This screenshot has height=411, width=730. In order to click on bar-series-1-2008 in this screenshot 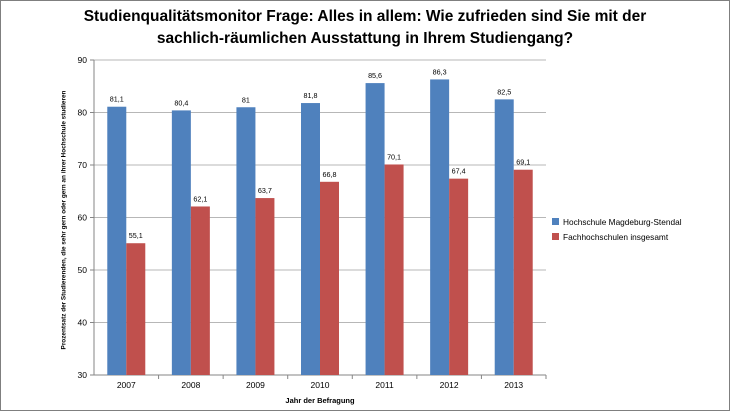, I will do `click(181, 243)`.